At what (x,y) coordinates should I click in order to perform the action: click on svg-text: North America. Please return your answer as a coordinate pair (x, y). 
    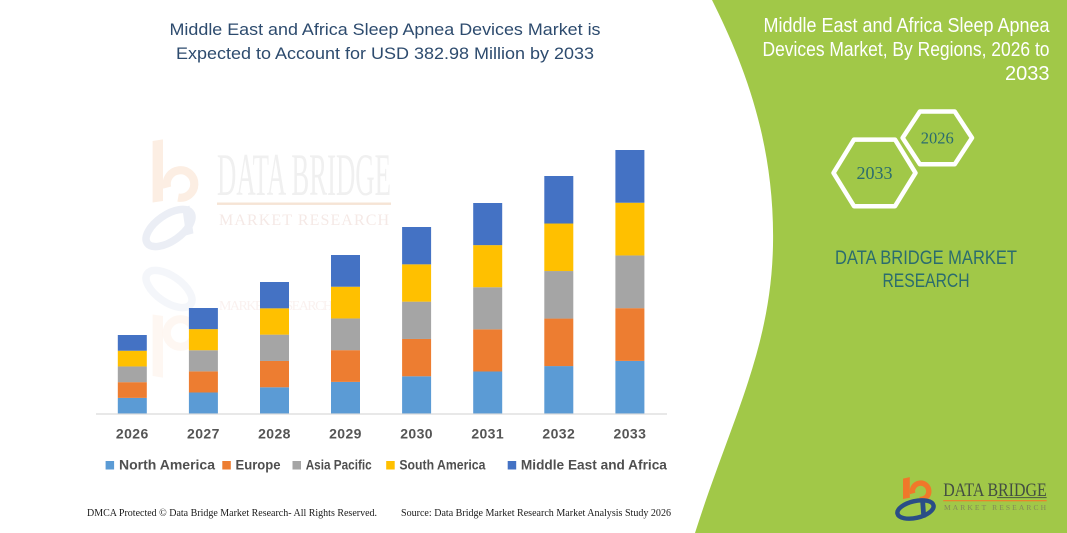
    Looking at the image, I should click on (167, 465).